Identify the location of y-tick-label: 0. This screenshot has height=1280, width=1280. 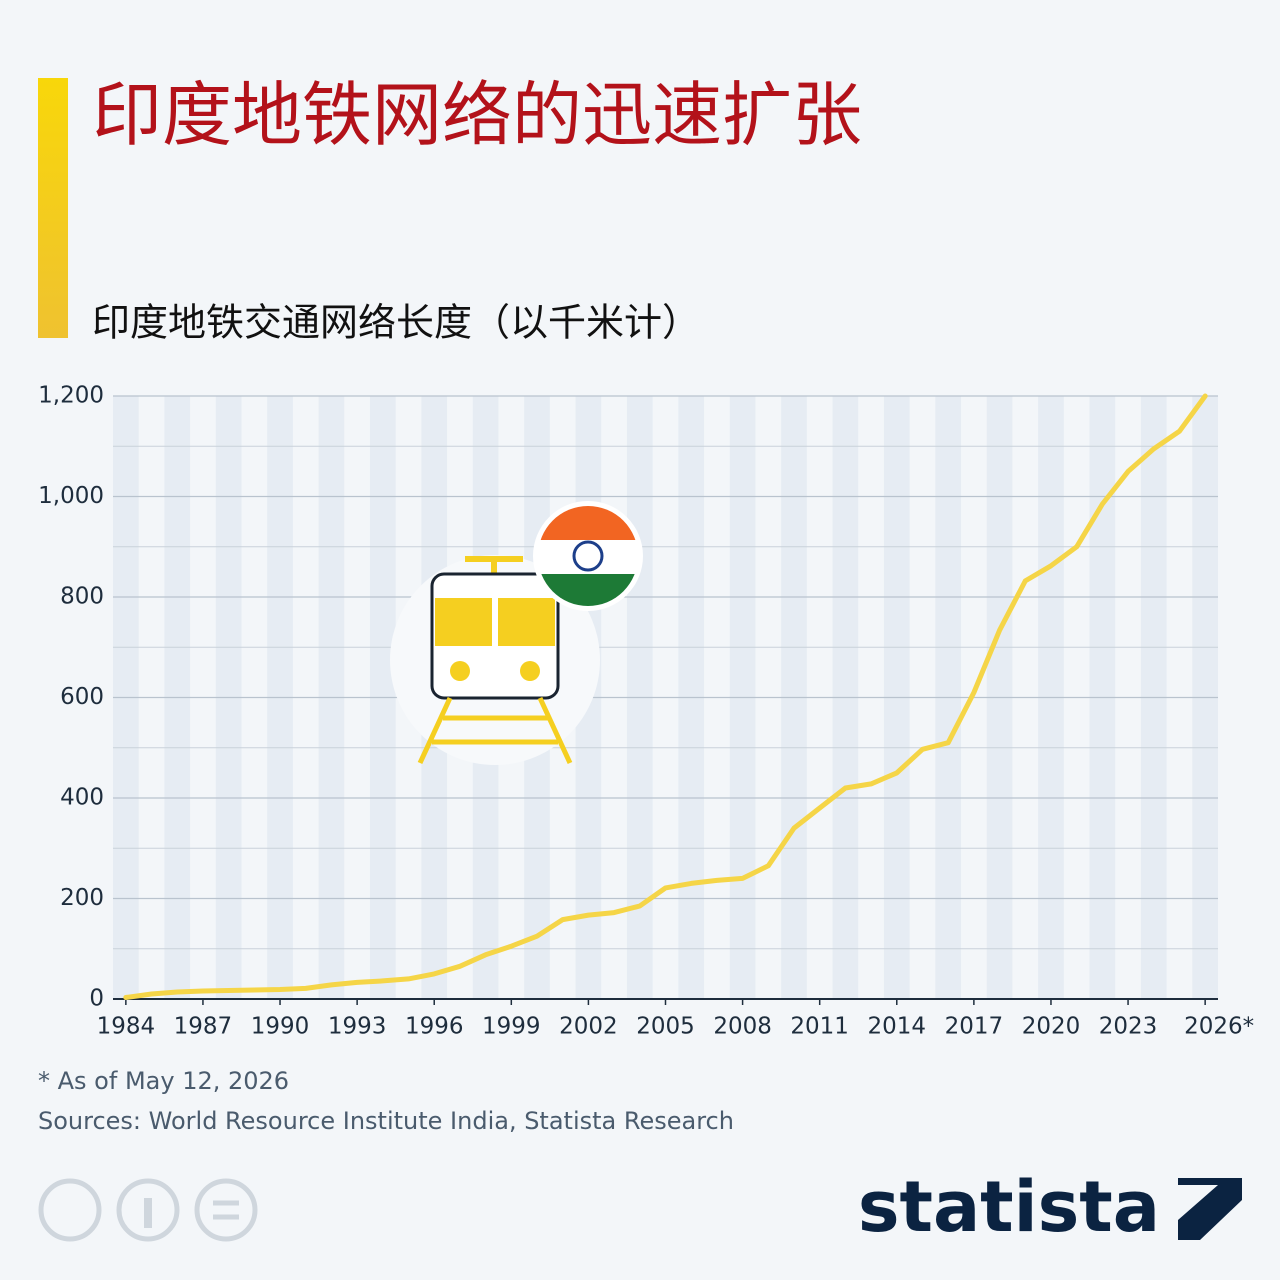
(96, 999).